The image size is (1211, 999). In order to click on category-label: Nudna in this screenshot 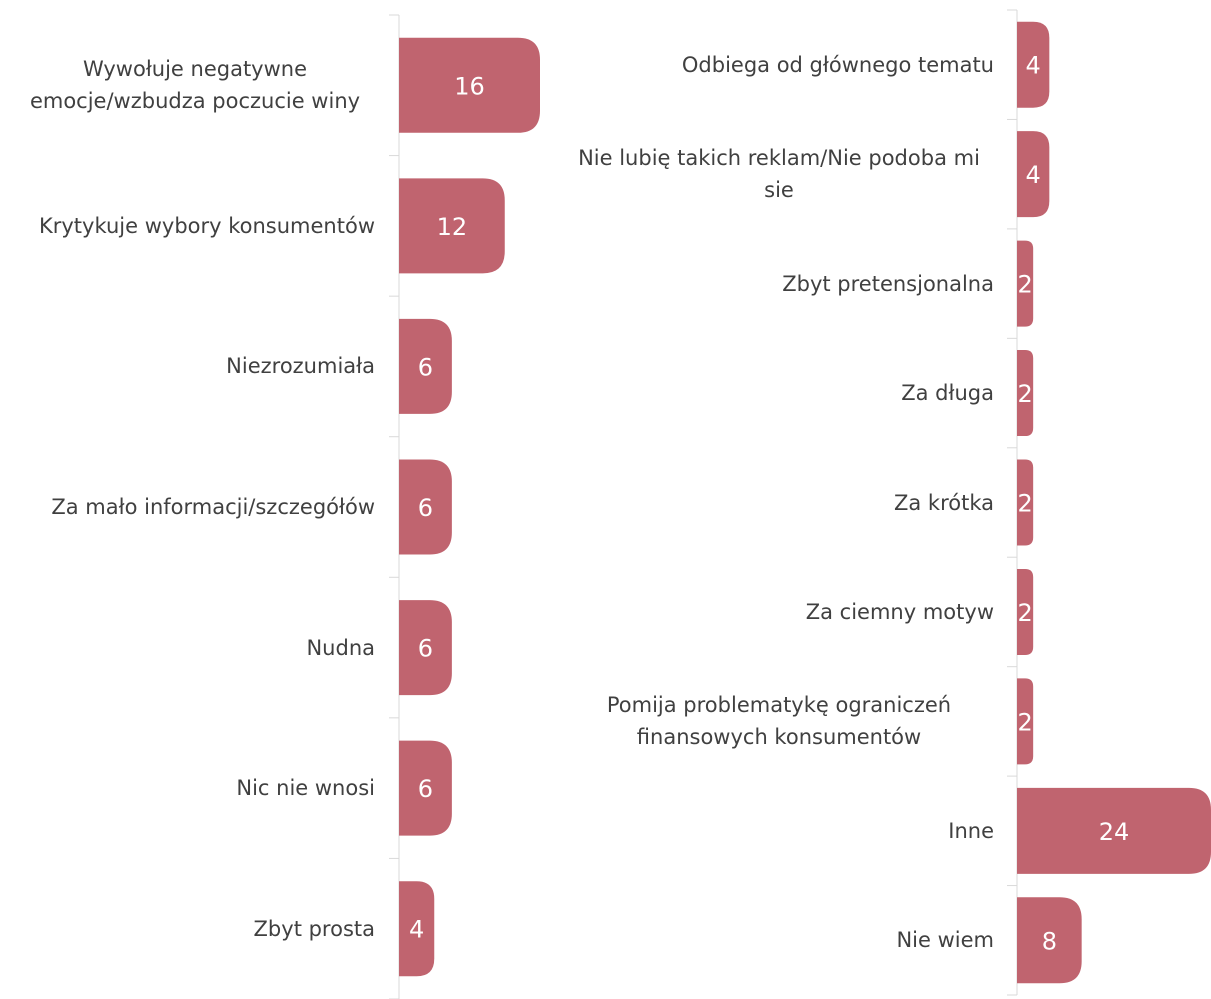, I will do `click(195, 648)`.